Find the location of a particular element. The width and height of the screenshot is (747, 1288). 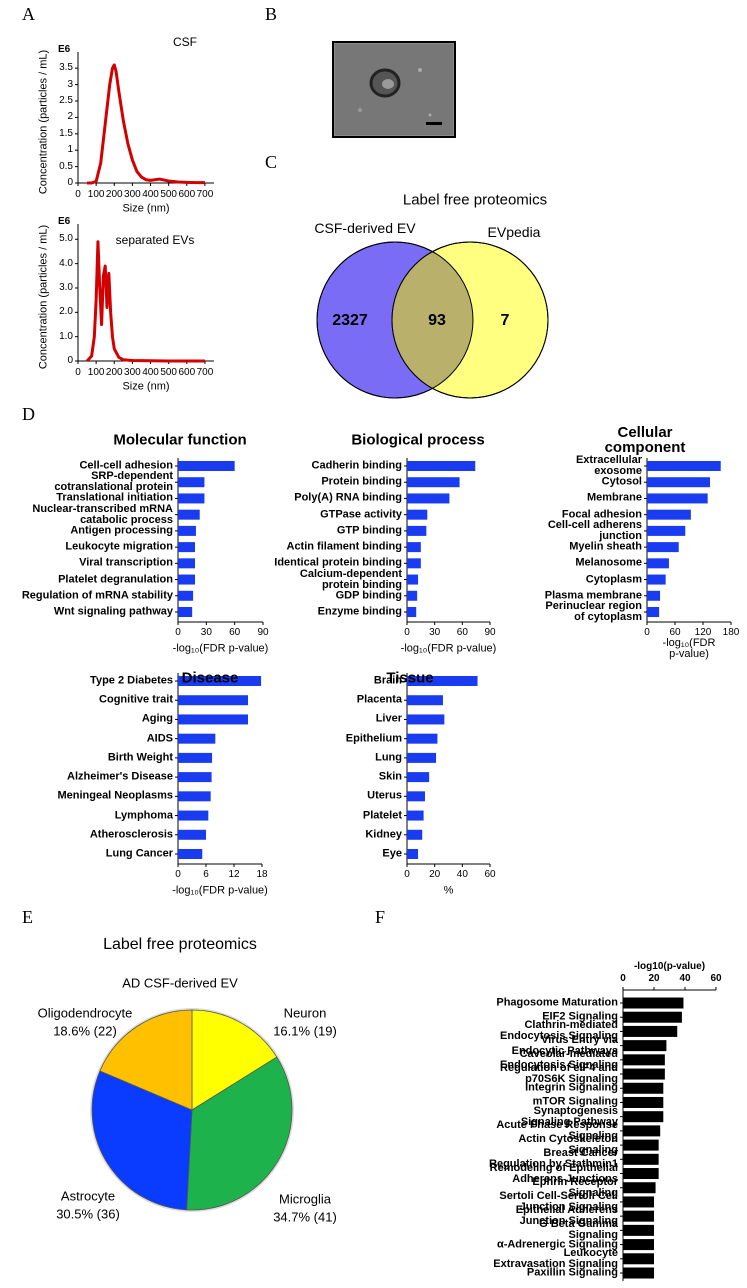

chart-title: Molecular function is located at coordinates (180, 440).